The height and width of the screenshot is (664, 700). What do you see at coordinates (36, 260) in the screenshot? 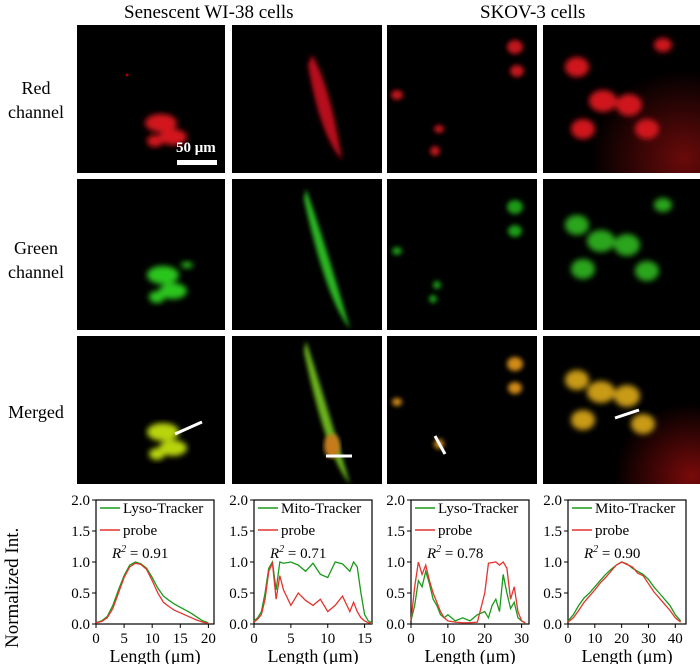
I see `row-label-green: Green channel` at bounding box center [36, 260].